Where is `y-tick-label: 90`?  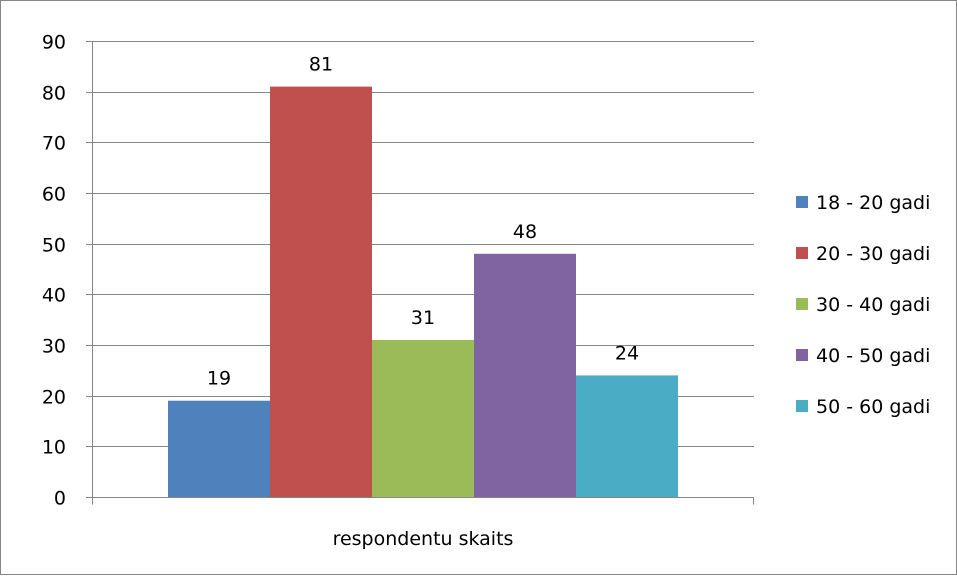 y-tick-label: 90 is located at coordinates (54, 43).